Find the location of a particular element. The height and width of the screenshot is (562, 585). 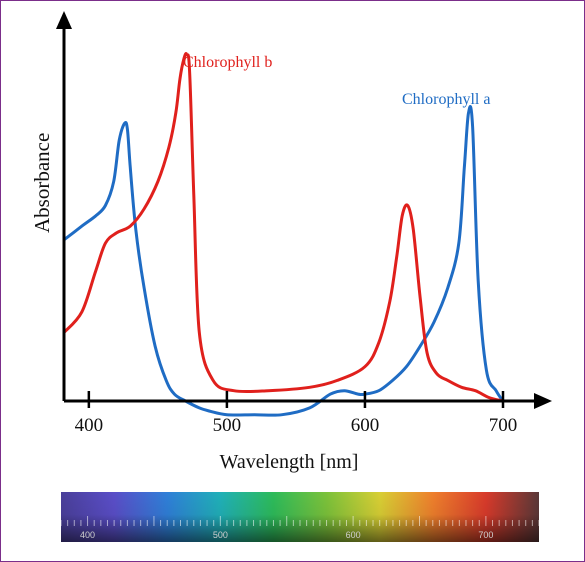

spectrum-shading is located at coordinates (300, 517).